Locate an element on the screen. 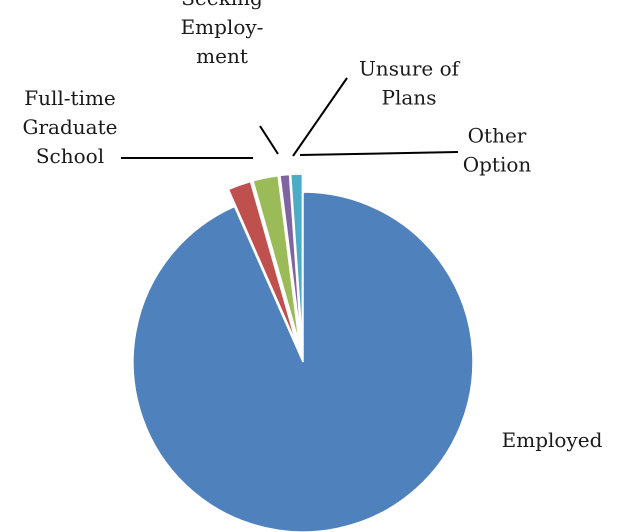 The image size is (621, 532). slice-label-other-option: Other Option is located at coordinates (497, 150).